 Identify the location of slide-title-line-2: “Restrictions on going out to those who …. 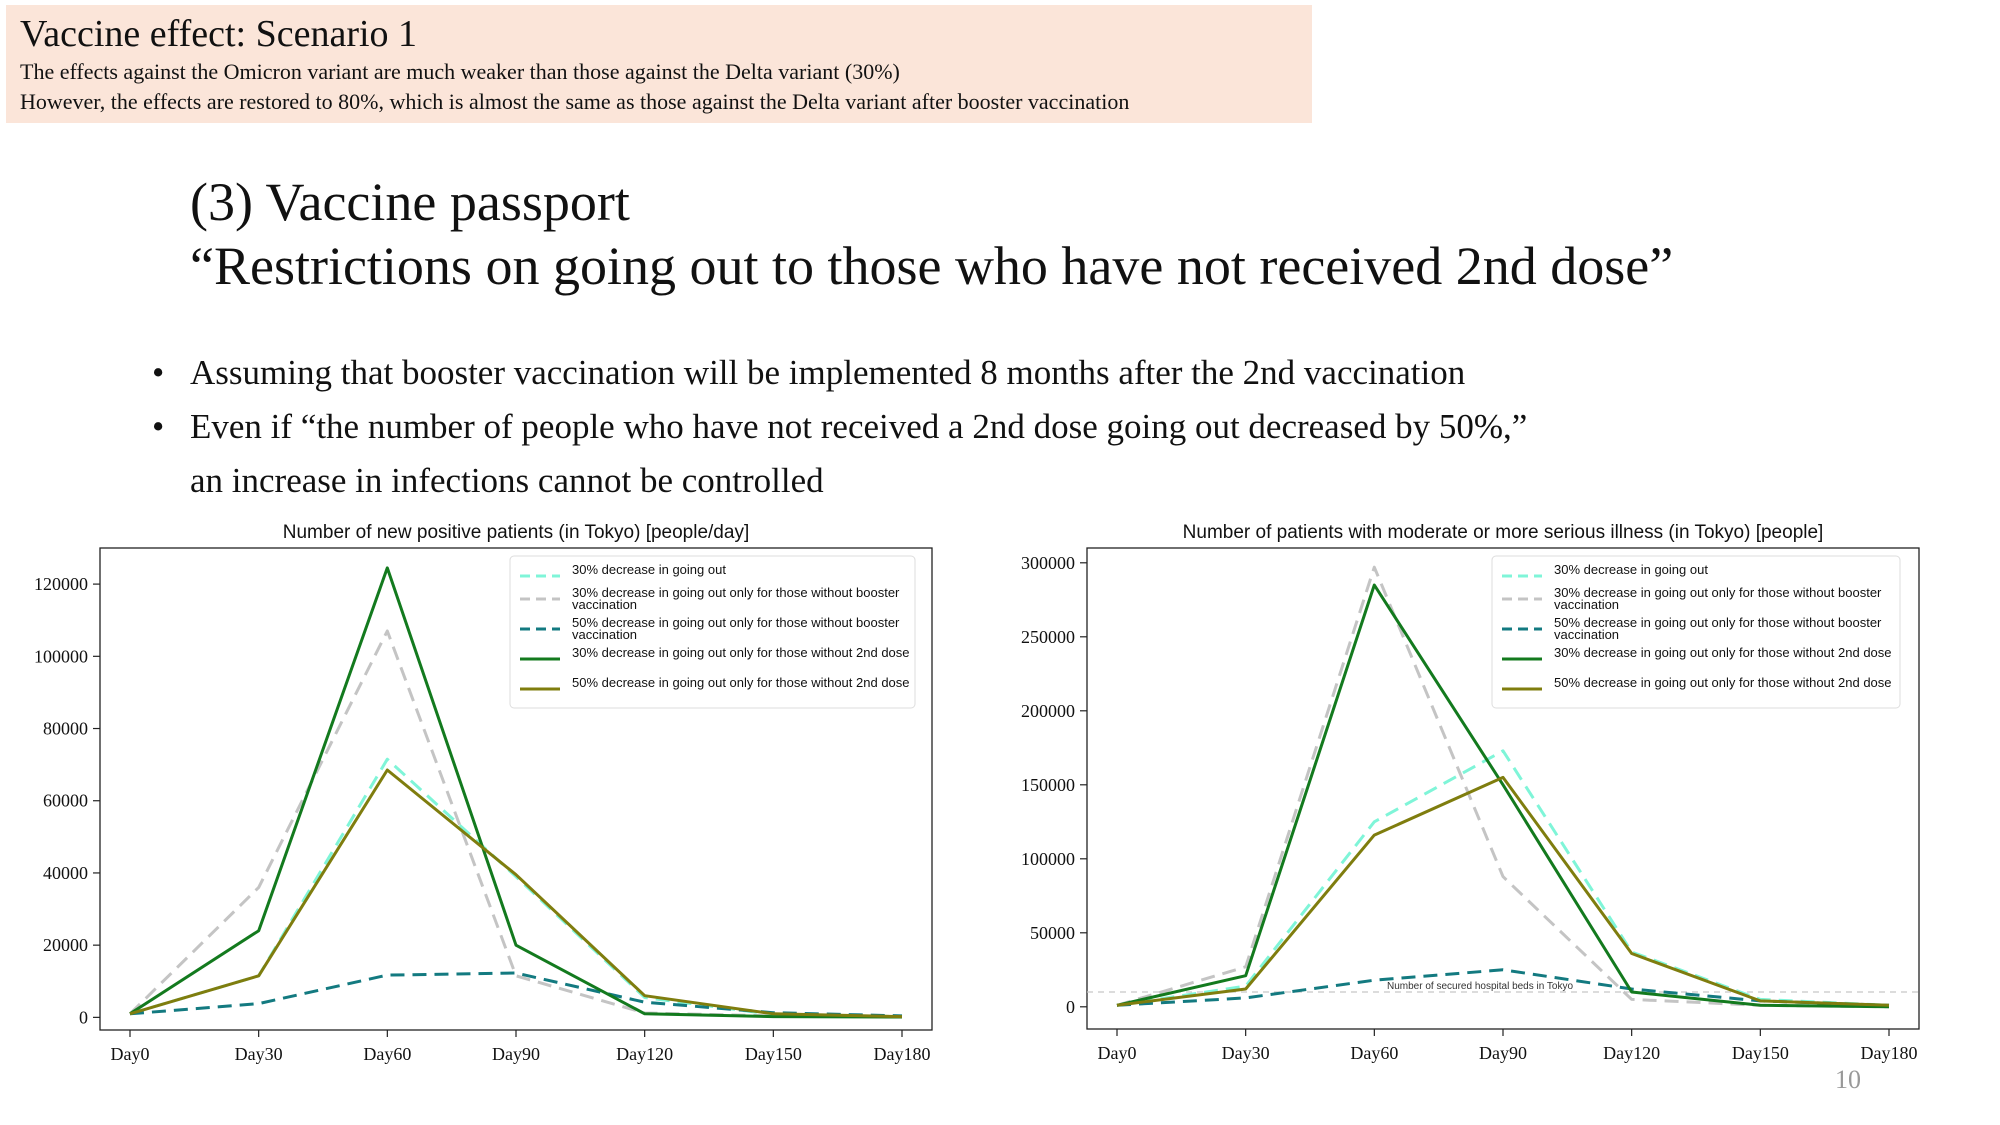
(932, 266).